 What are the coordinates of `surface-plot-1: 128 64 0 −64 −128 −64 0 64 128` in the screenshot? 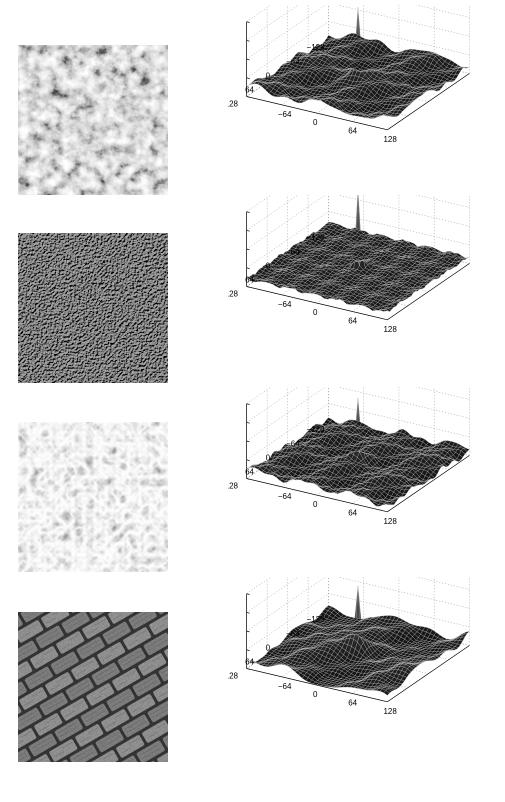 It's located at (363, 97).